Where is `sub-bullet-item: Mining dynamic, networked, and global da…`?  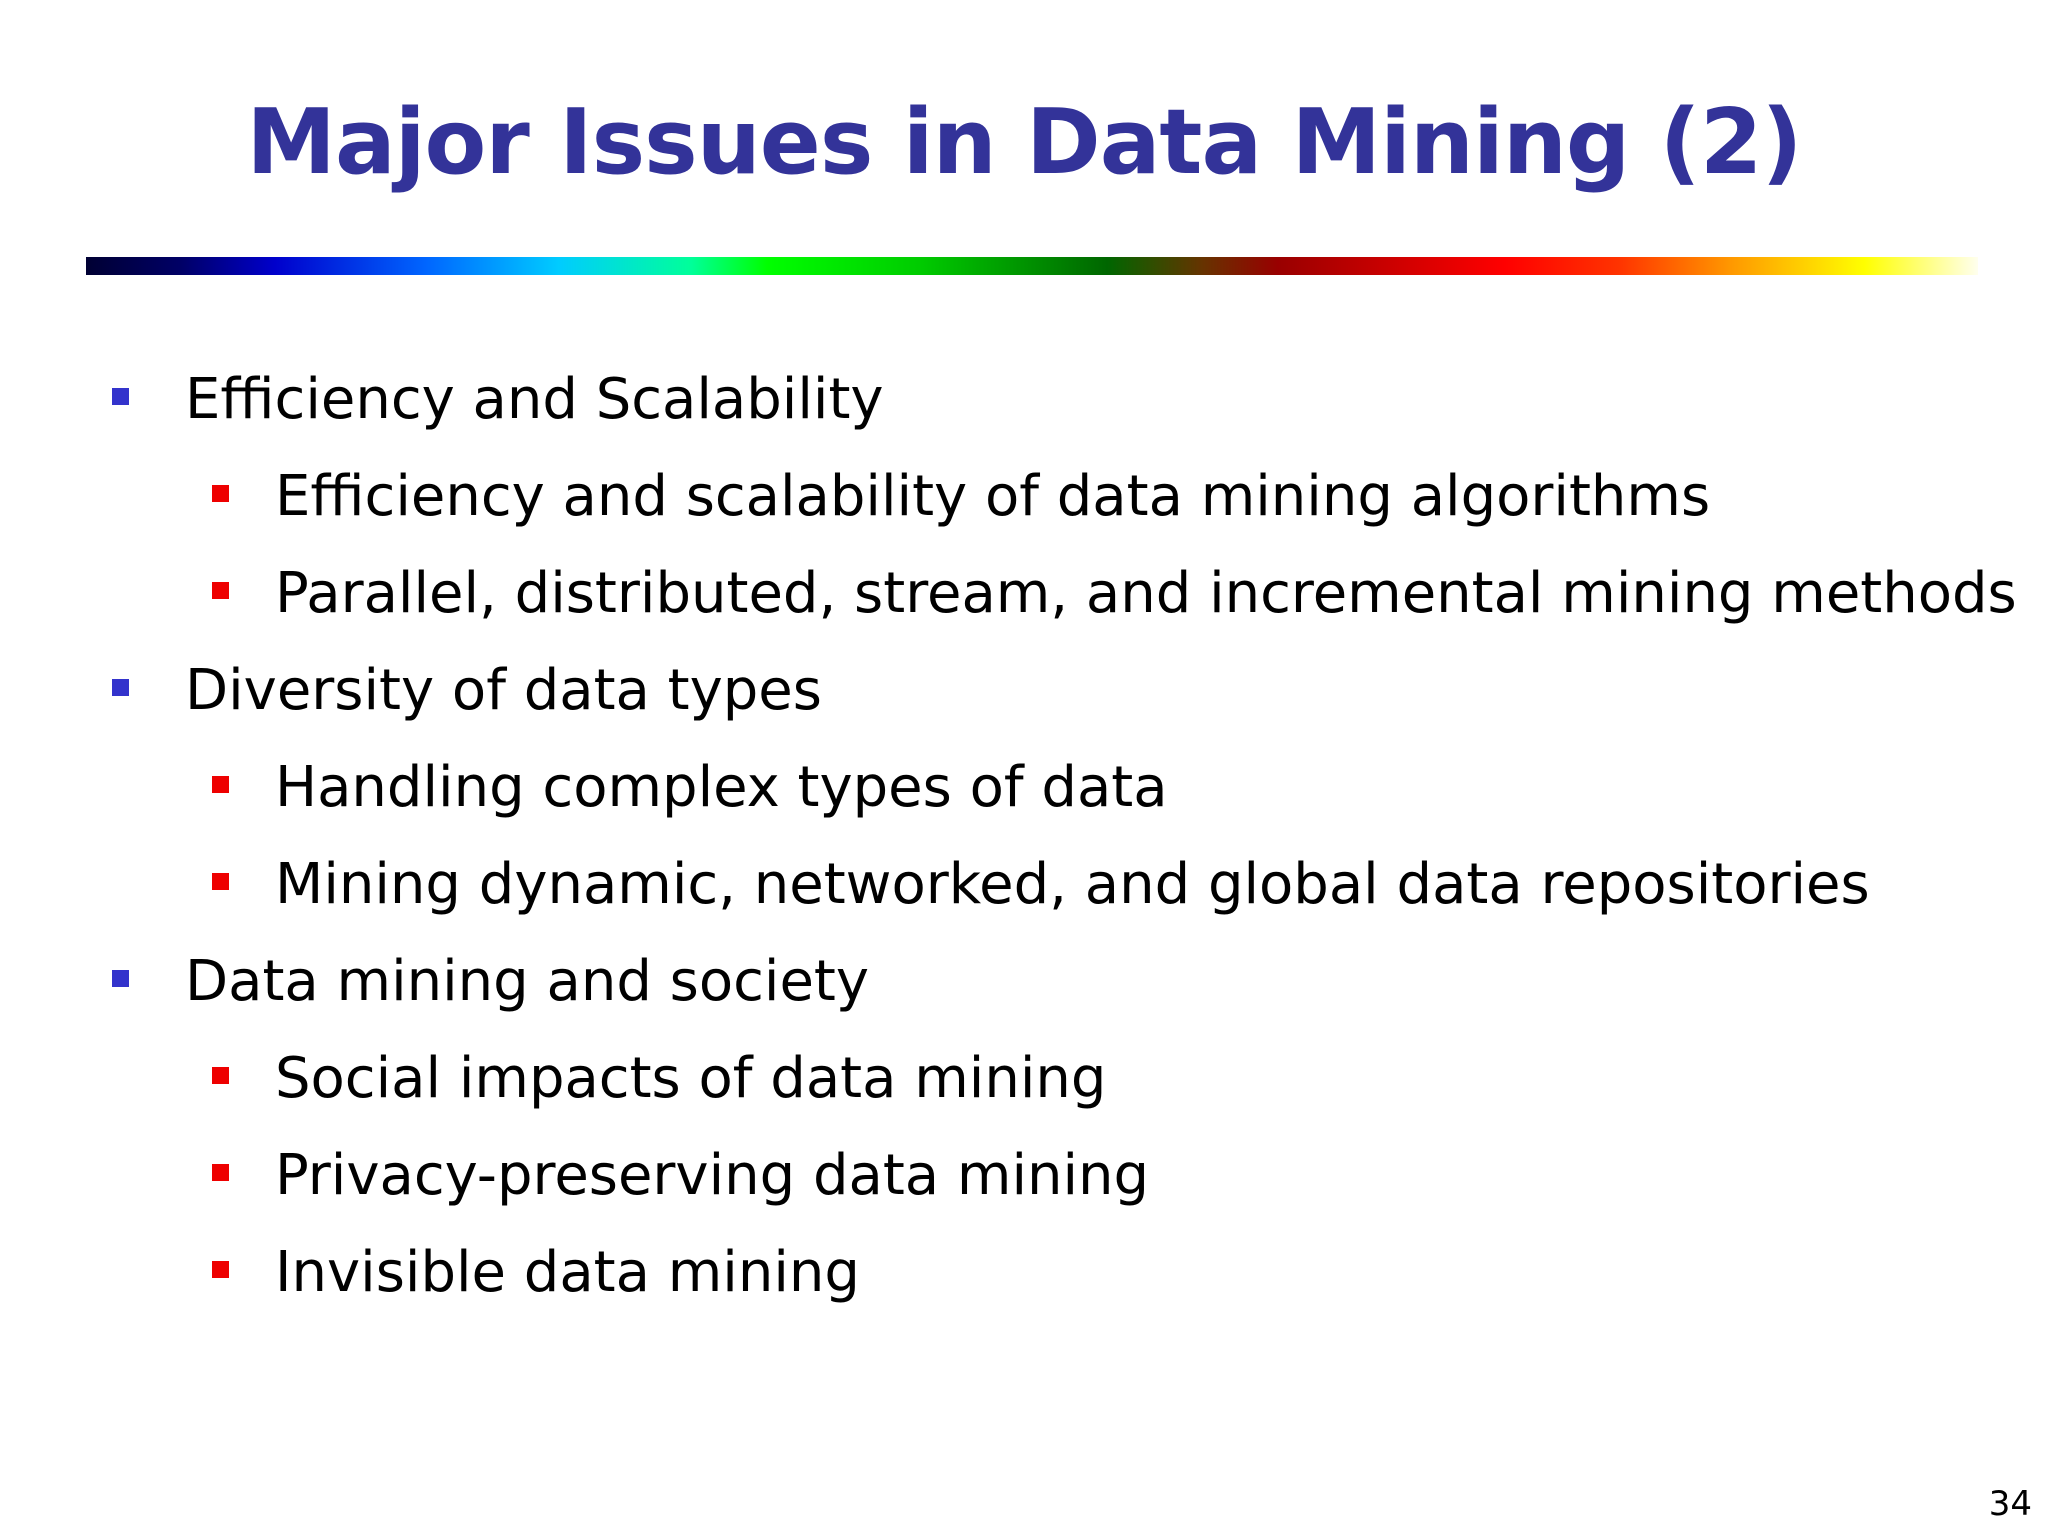 sub-bullet-item: Mining dynamic, networked, and global da… is located at coordinates (1041, 885).